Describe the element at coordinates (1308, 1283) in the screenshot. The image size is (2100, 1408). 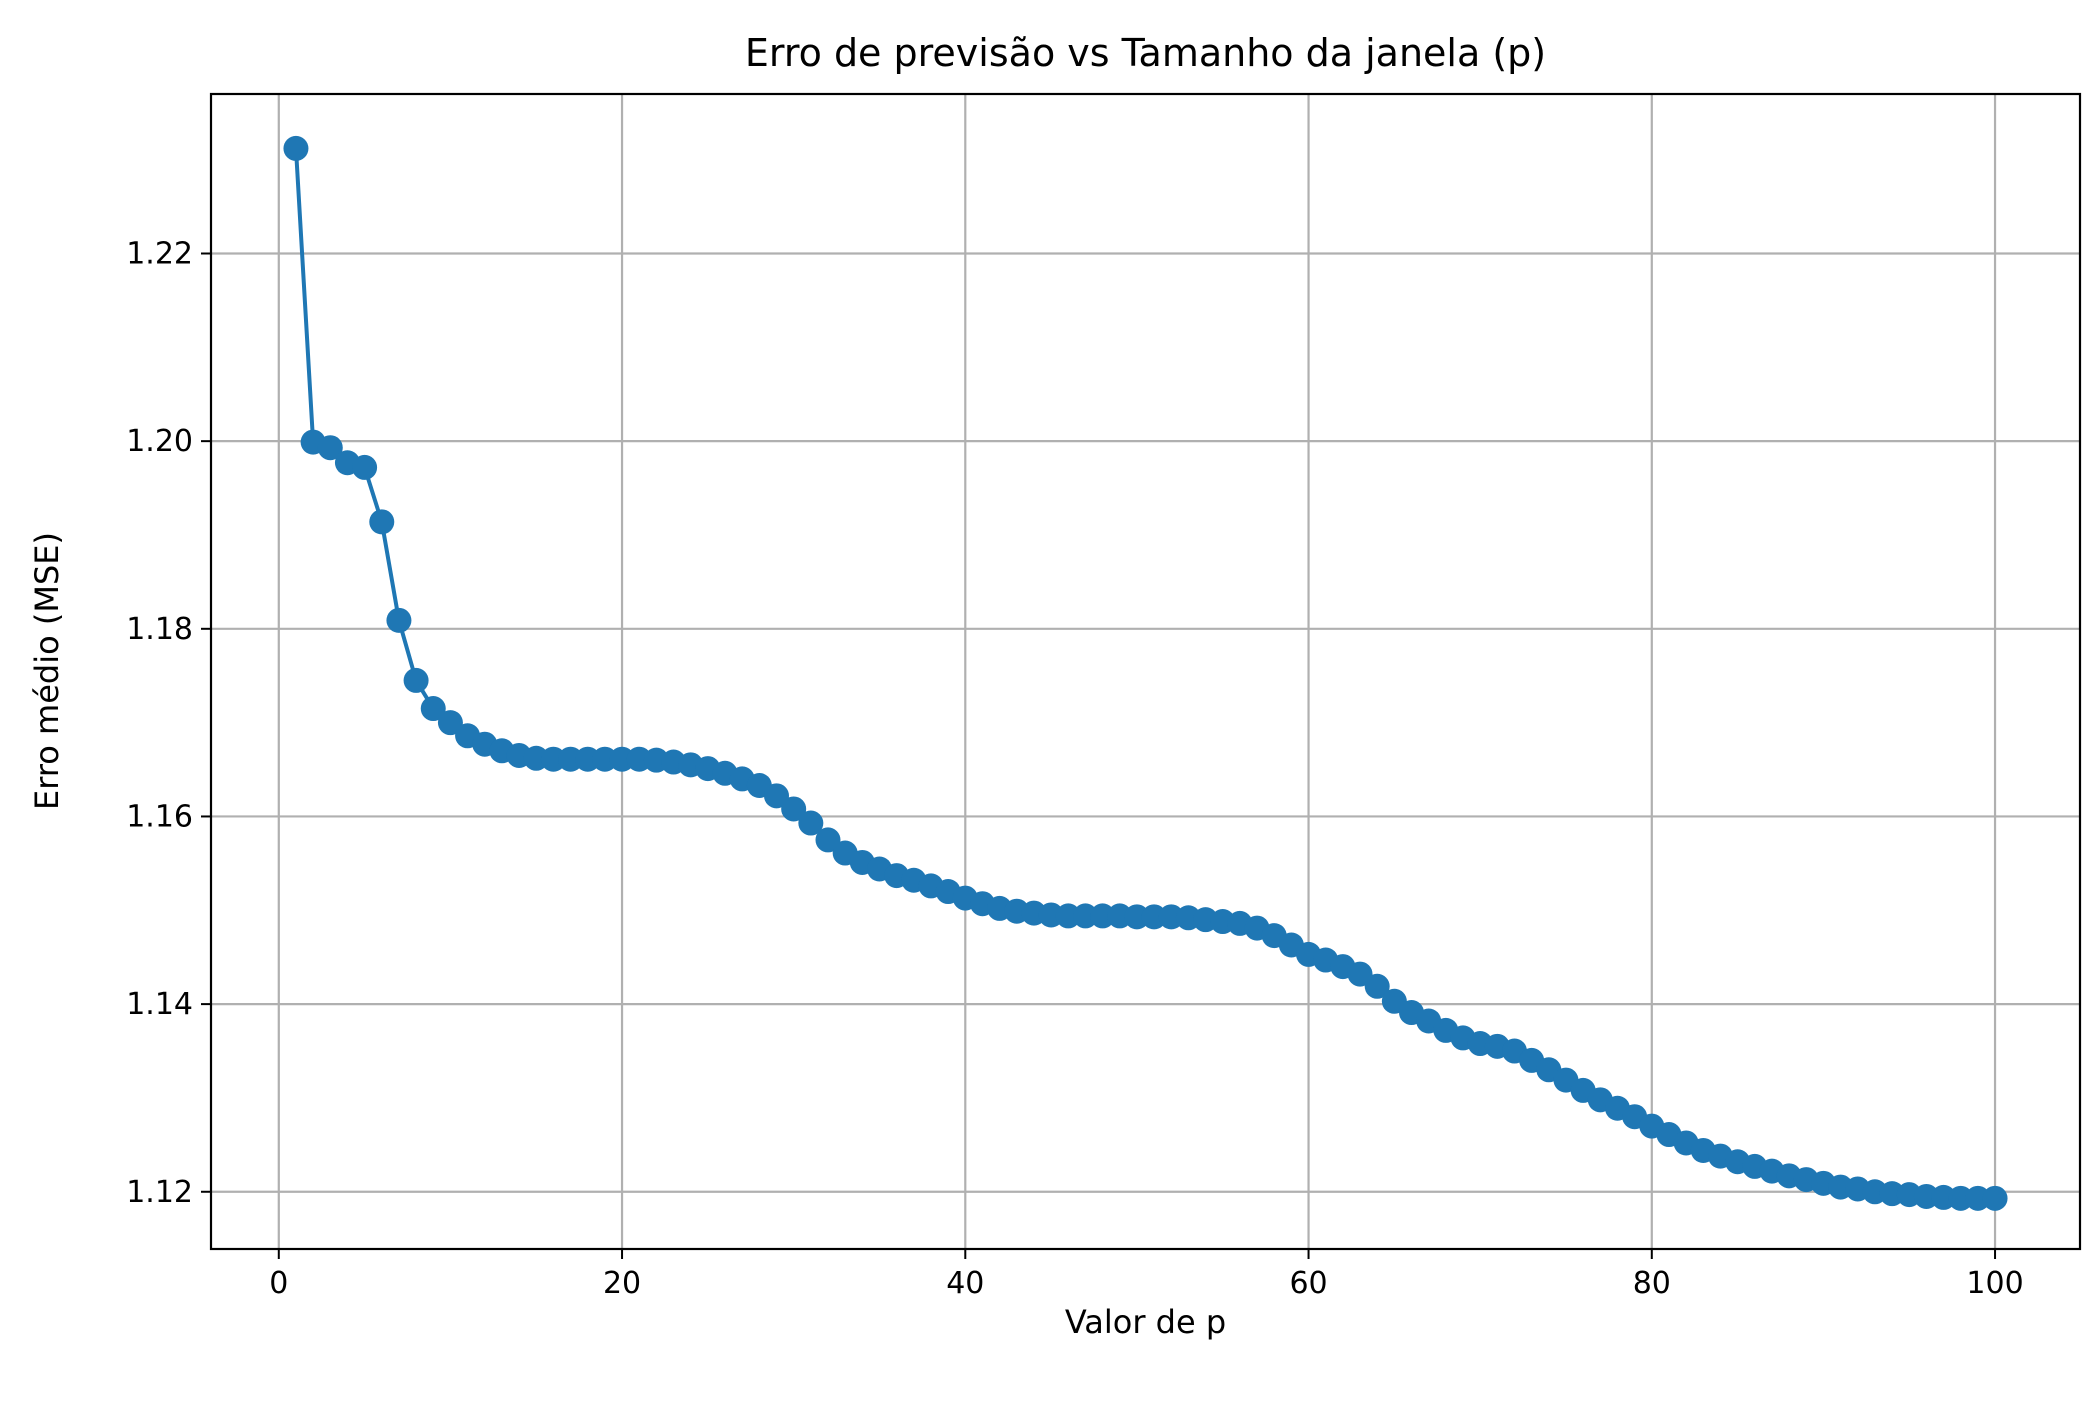
I see `x-tick-label: 60` at that location.